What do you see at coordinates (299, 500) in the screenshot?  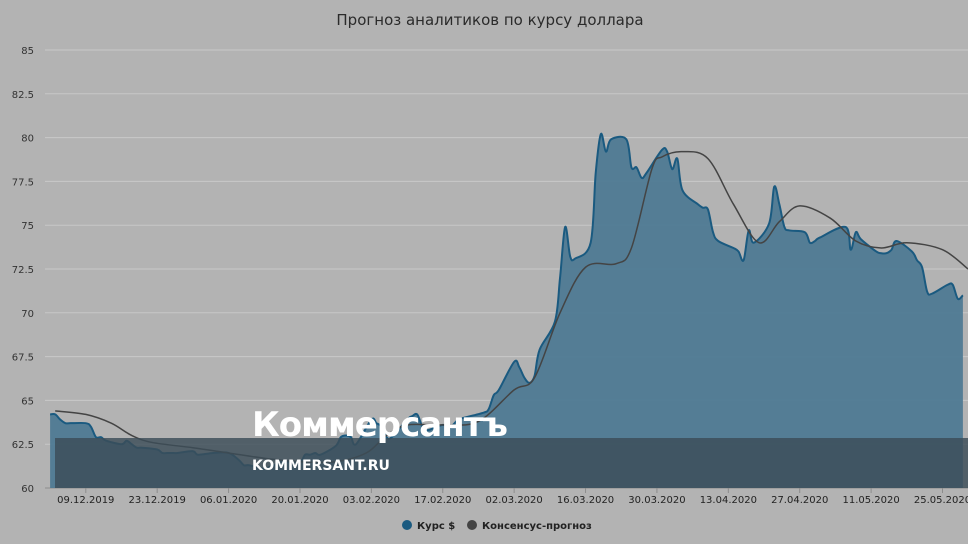 I see `x-tick-label: 20.01.2020` at bounding box center [299, 500].